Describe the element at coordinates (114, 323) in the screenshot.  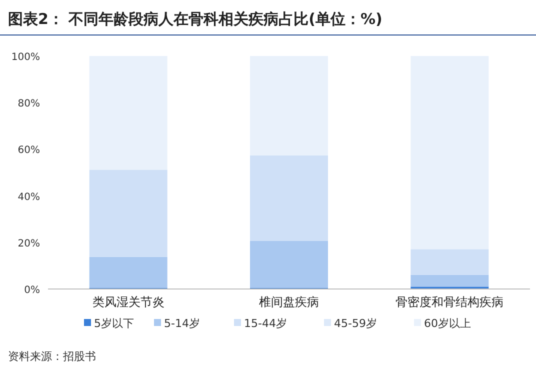
I see `legend-label: 5岁以下` at that location.